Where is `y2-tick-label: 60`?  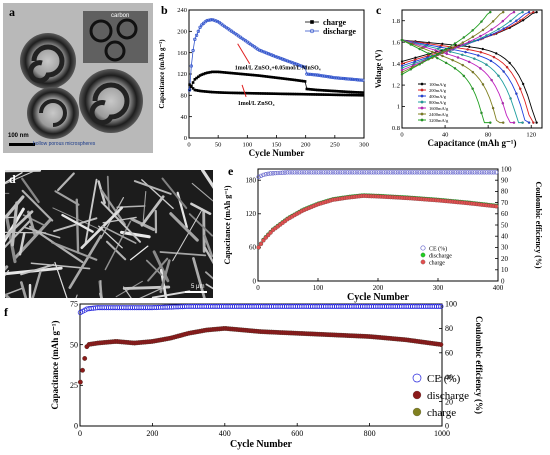
y2-tick-label: 60 is located at coordinates (505, 214).